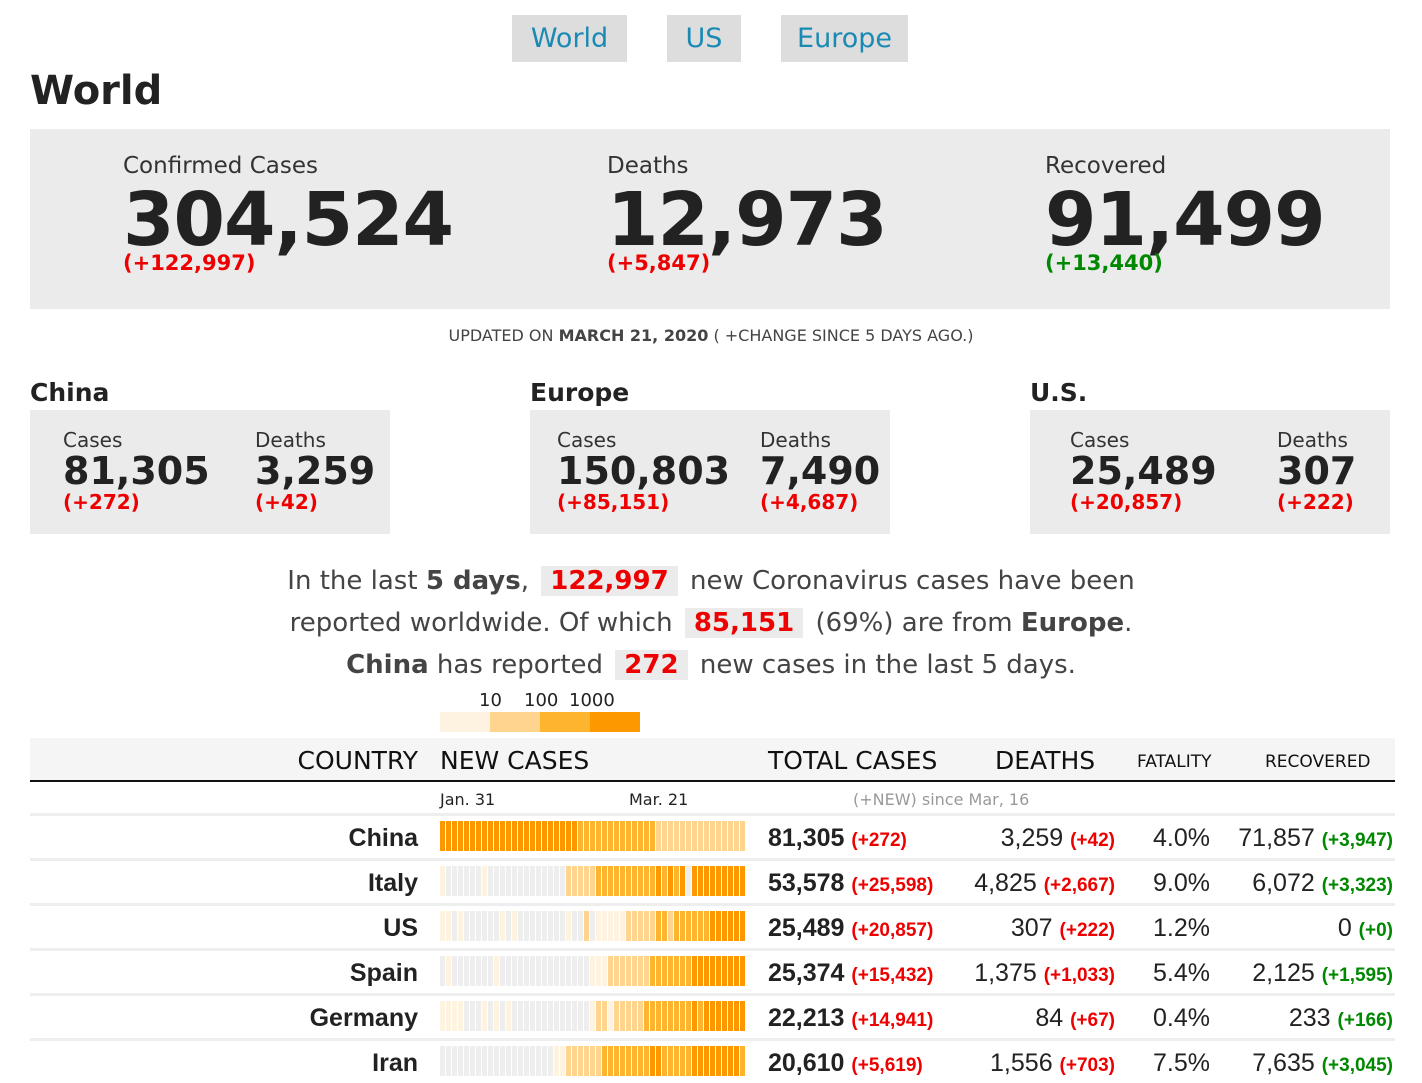 The width and height of the screenshot is (1422, 1083). I want to click on cases-label: Cases, so click(587, 440).